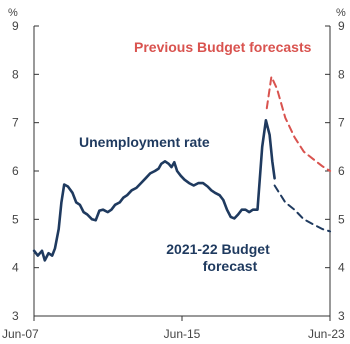  What do you see at coordinates (182, 334) in the screenshot?
I see `x-tick-label: Jun-15` at bounding box center [182, 334].